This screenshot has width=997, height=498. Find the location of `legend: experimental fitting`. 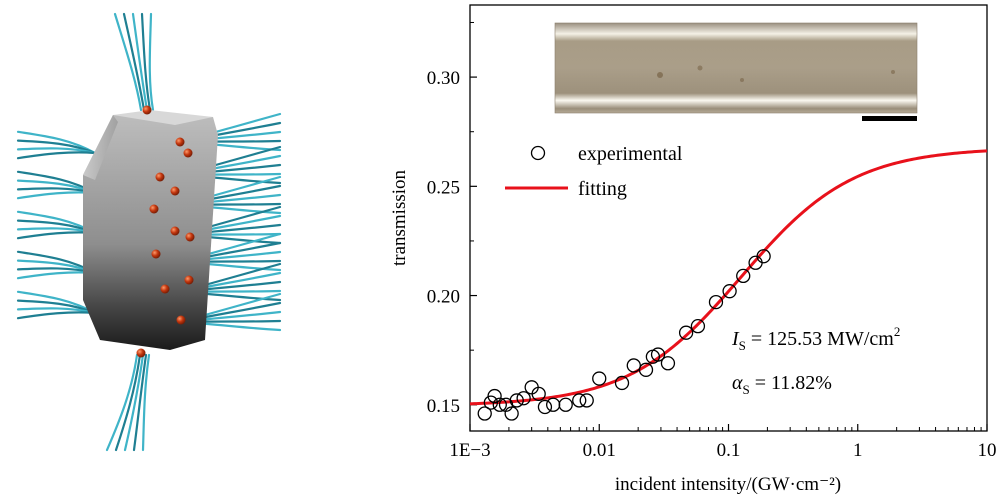

legend: experimental fitting is located at coordinates (594, 171).